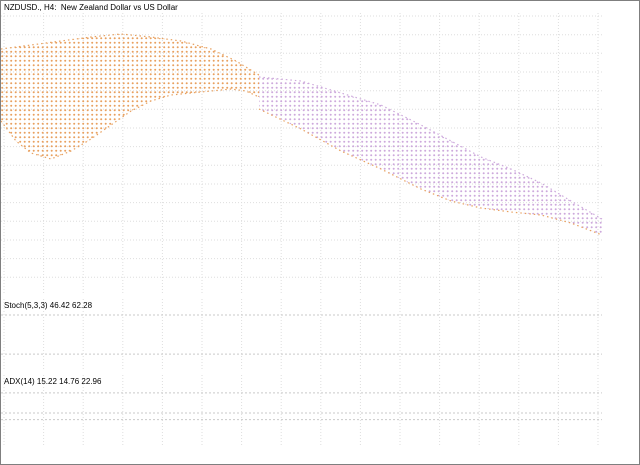 Image resolution: width=640 pixels, height=465 pixels. What do you see at coordinates (53, 381) in the screenshot?
I see `adx-indicator-label: ADX(14) 15.22 14.76 22.96` at bounding box center [53, 381].